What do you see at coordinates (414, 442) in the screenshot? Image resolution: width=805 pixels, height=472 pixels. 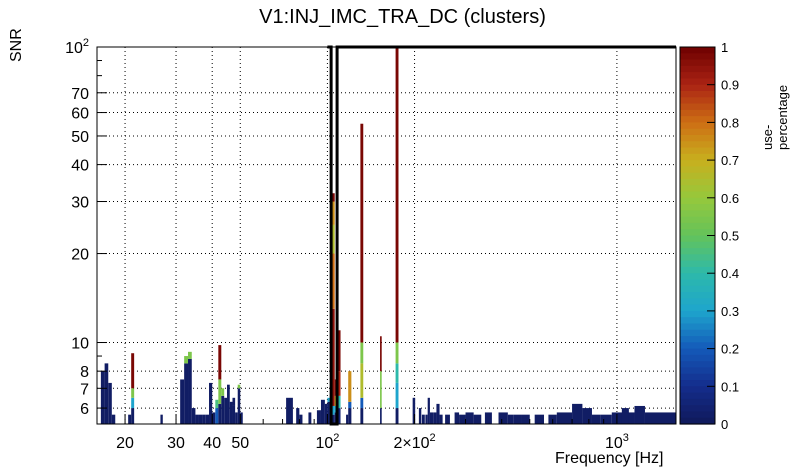 I see `x-tick-label: 2×10²` at bounding box center [414, 442].